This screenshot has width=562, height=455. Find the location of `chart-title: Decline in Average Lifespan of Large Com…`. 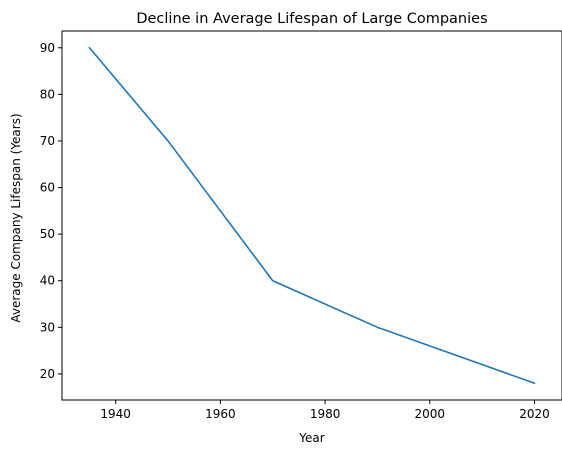

chart-title: Decline in Average Lifespan of Large Com… is located at coordinates (311, 19).